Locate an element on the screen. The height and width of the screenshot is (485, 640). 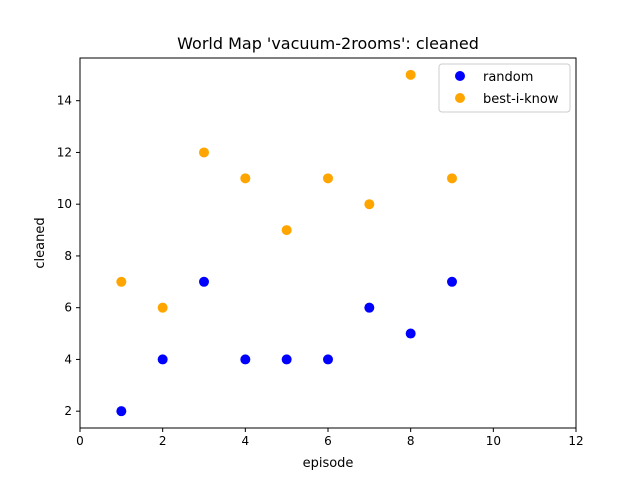
y-tick-label: 14 is located at coordinates (64, 101).